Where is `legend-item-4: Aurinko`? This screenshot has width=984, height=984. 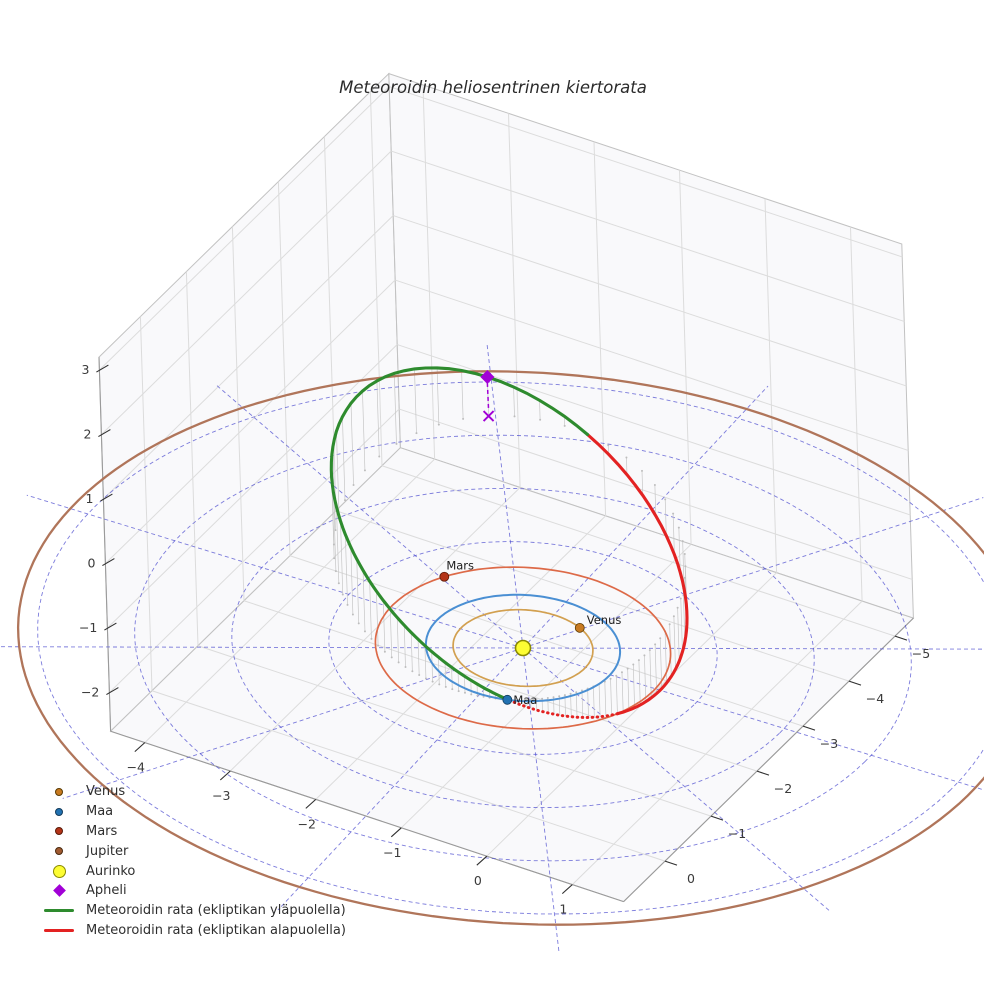
legend-item-4: Aurinko is located at coordinates (191, 871).